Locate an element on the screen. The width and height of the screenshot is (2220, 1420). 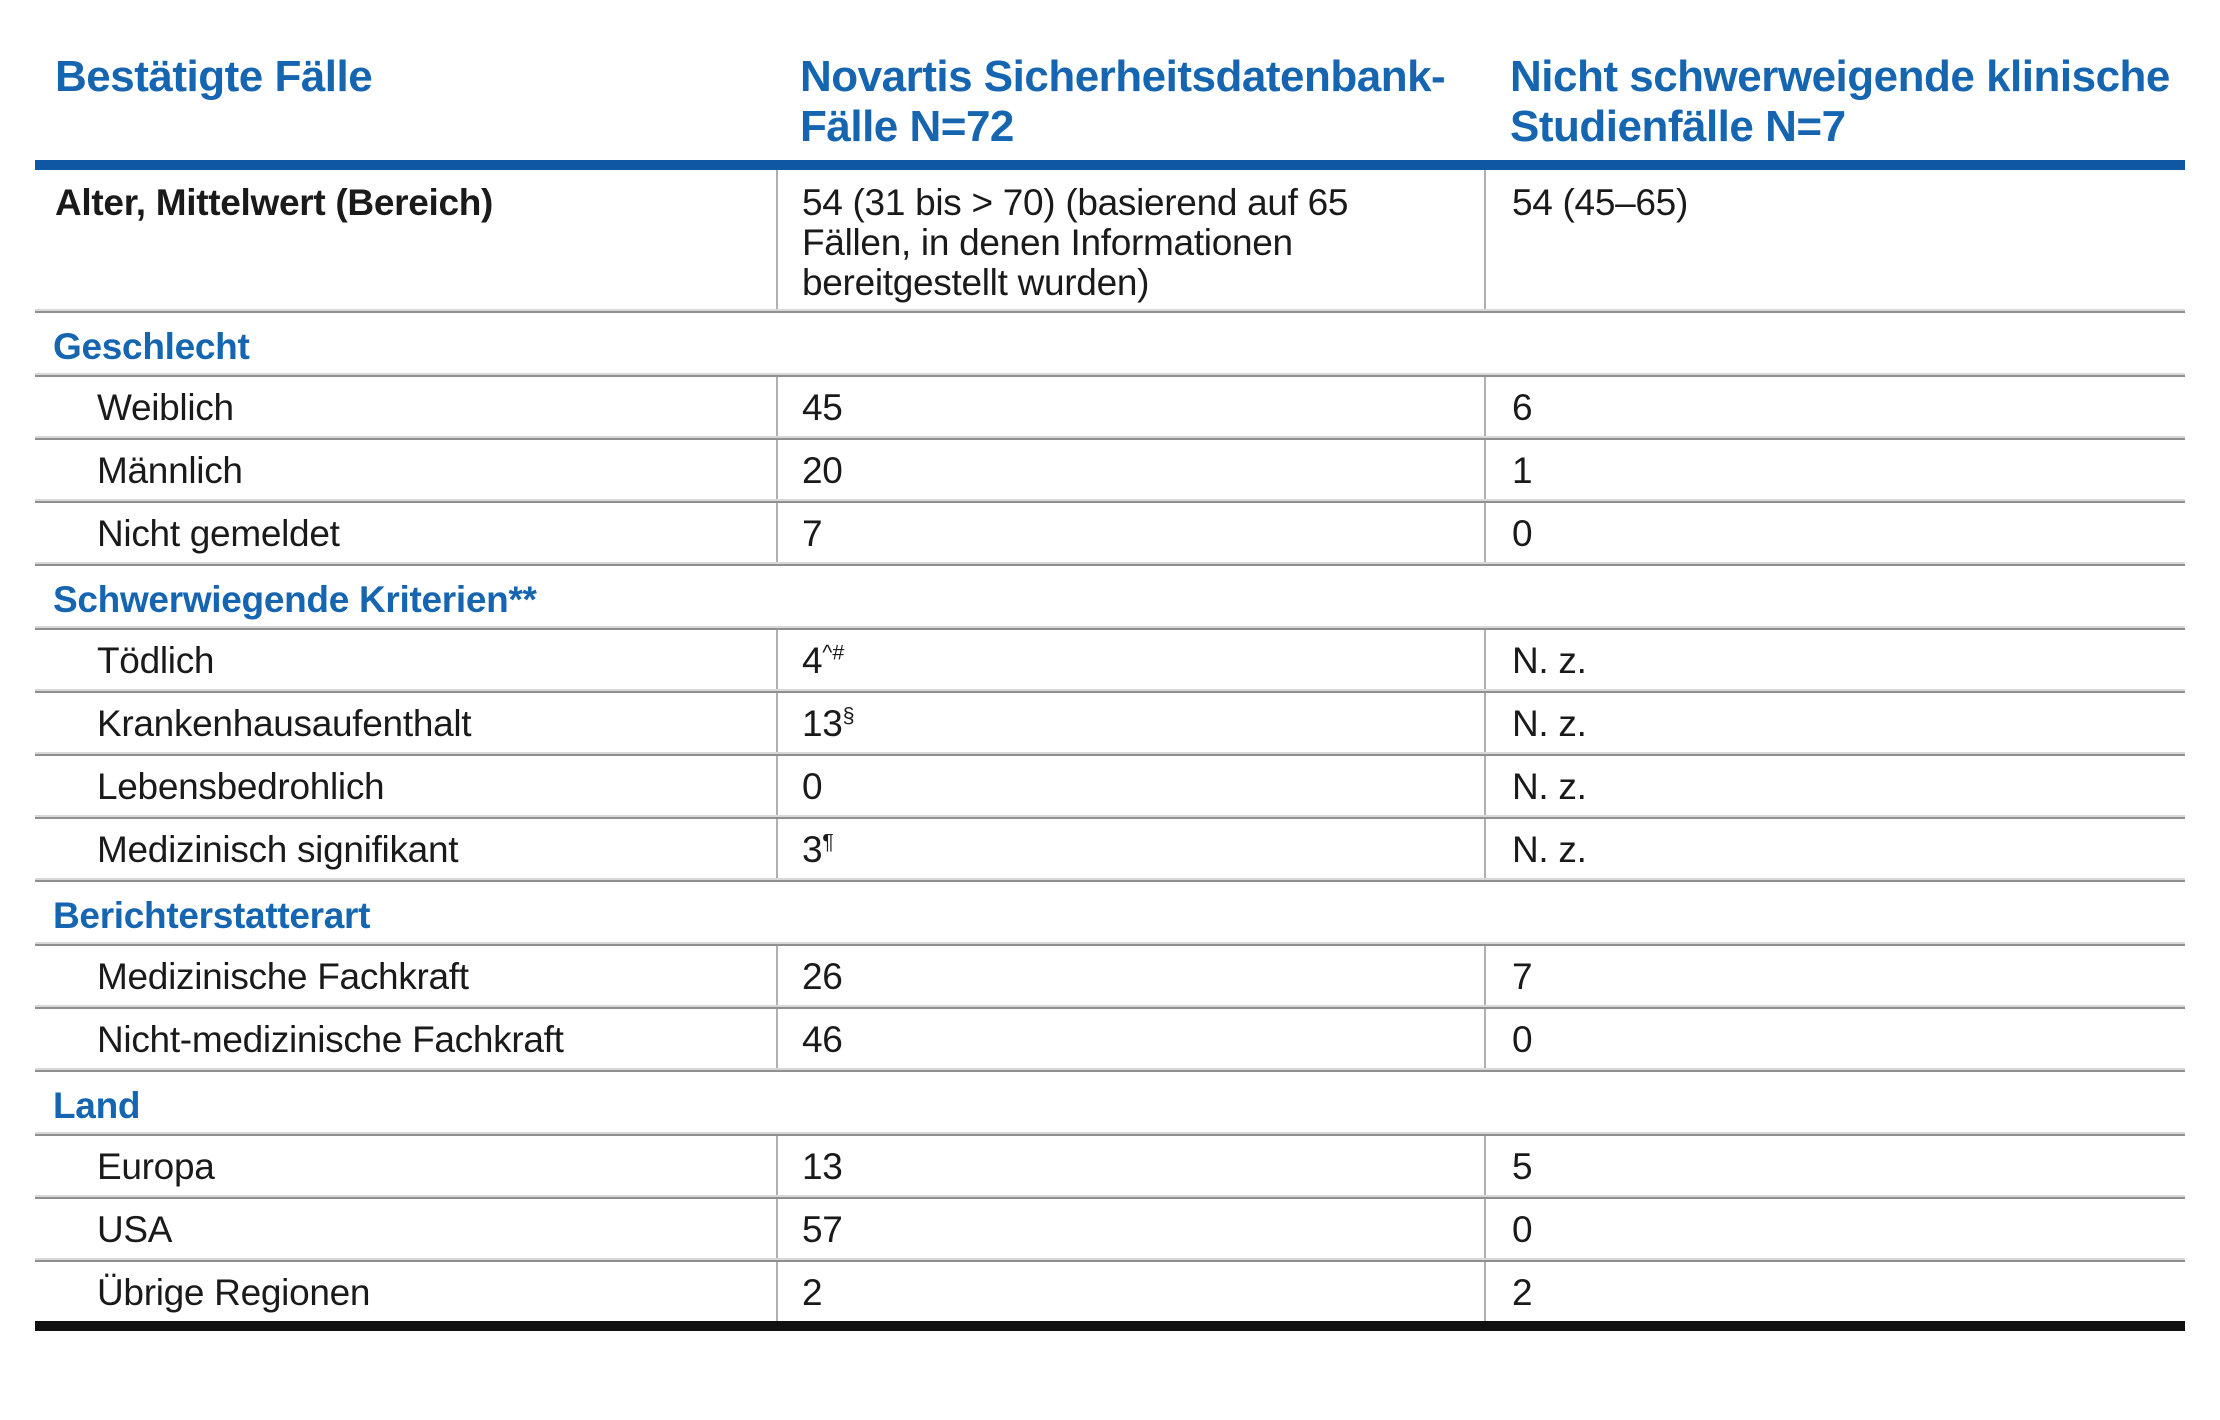
row-label: Nicht gemeldet is located at coordinates (218, 533).